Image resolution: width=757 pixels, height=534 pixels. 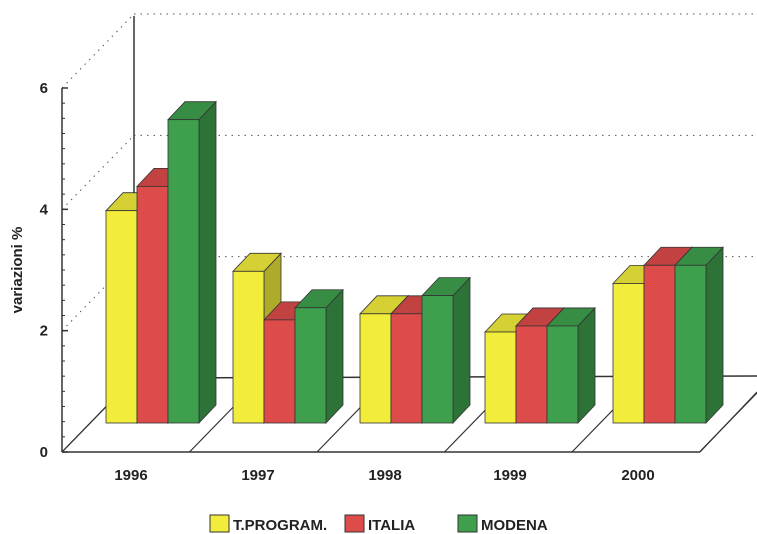 What do you see at coordinates (514, 525) in the screenshot?
I see `legend-label: MODENA` at bounding box center [514, 525].